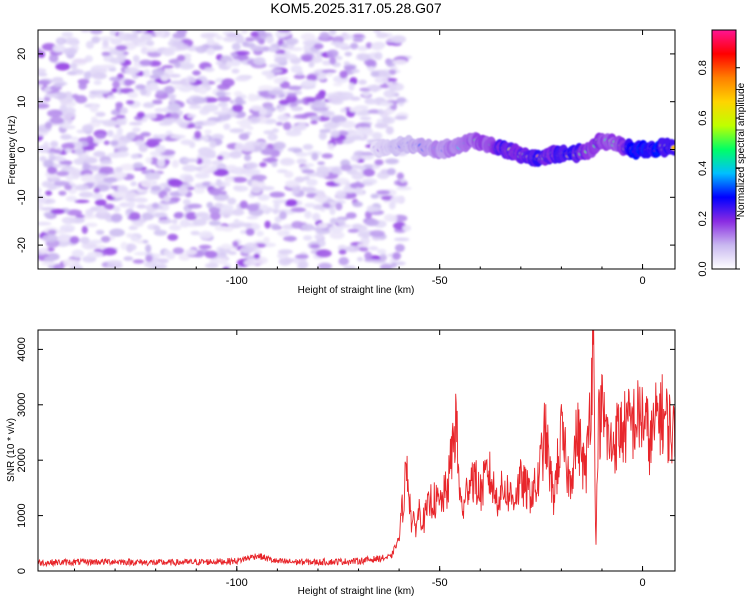 This screenshot has height=600, width=750. What do you see at coordinates (522, 149) in the screenshot?
I see `signal-track` at bounding box center [522, 149].